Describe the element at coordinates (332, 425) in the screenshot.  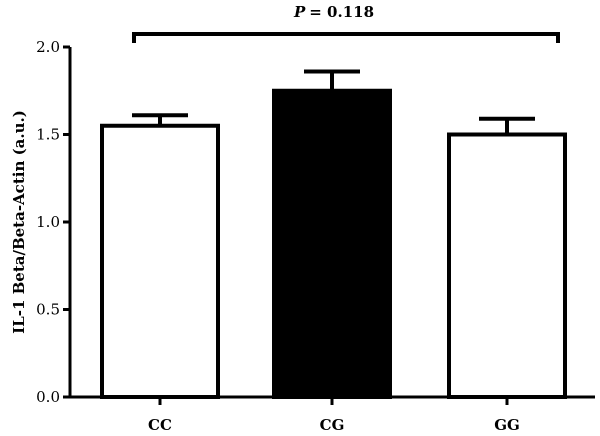
I see `x-tick-label-cg: CG` at that location.